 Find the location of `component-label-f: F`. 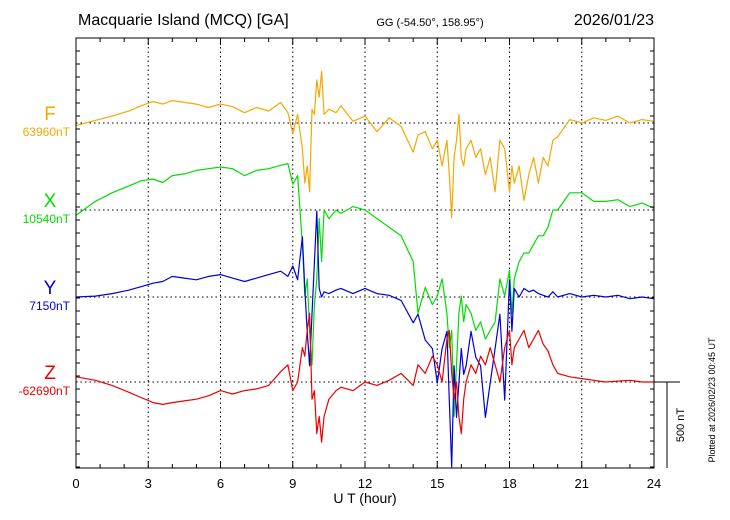

component-label-f: F is located at coordinates (50, 114).